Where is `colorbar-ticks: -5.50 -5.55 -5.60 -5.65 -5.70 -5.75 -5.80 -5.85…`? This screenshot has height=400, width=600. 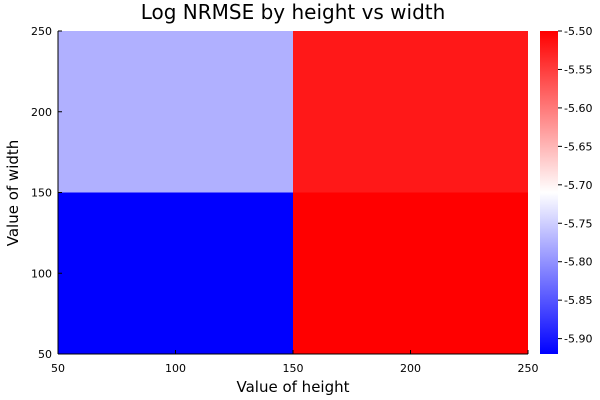
colorbar-ticks: -5.50 -5.55 -5.60 -5.65 -5.70 -5.75 -5.80 -5.85… is located at coordinates (575, 185).